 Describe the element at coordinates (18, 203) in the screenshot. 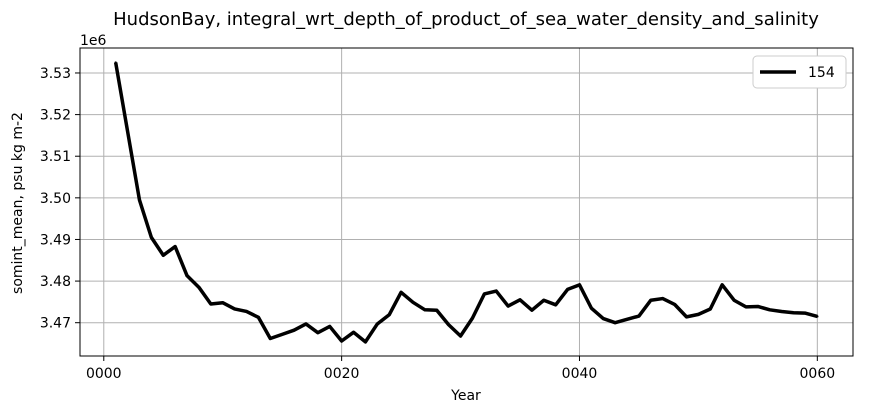

I see `y-axis-label: somint_mean, psu kg m-2` at that location.